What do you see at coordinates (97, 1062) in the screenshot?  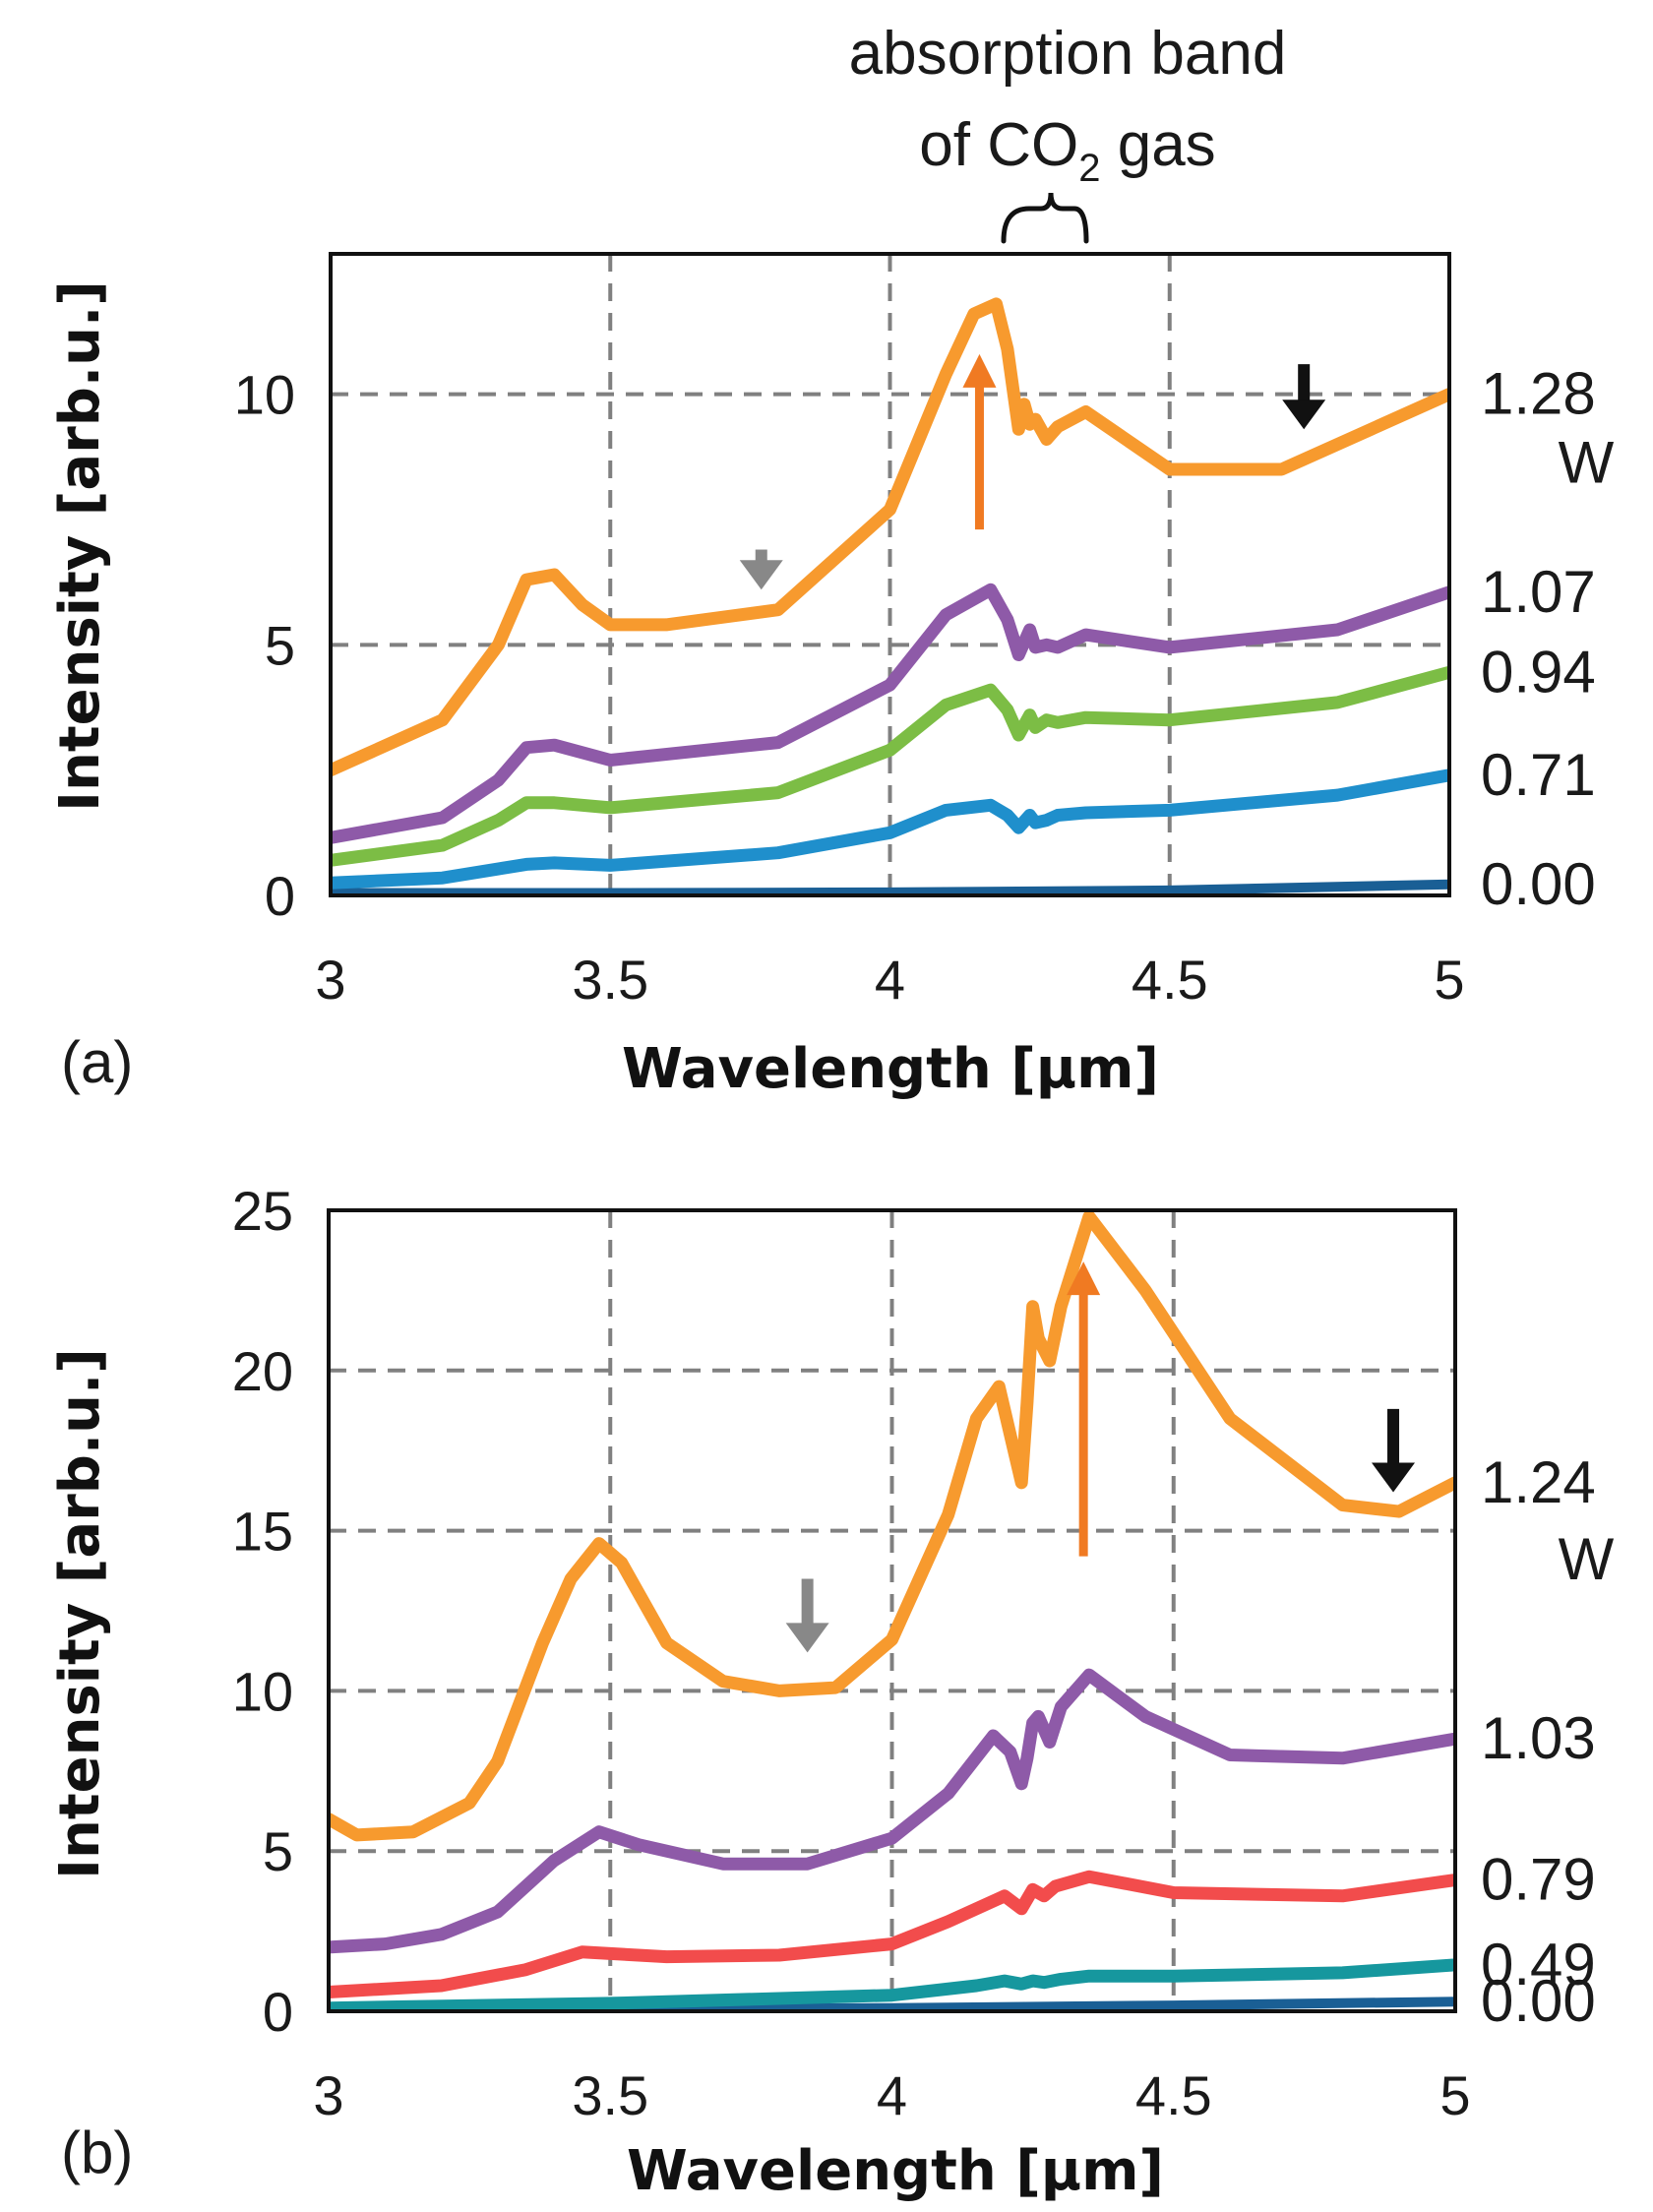 I see `panel-label-a: (a)` at bounding box center [97, 1062].